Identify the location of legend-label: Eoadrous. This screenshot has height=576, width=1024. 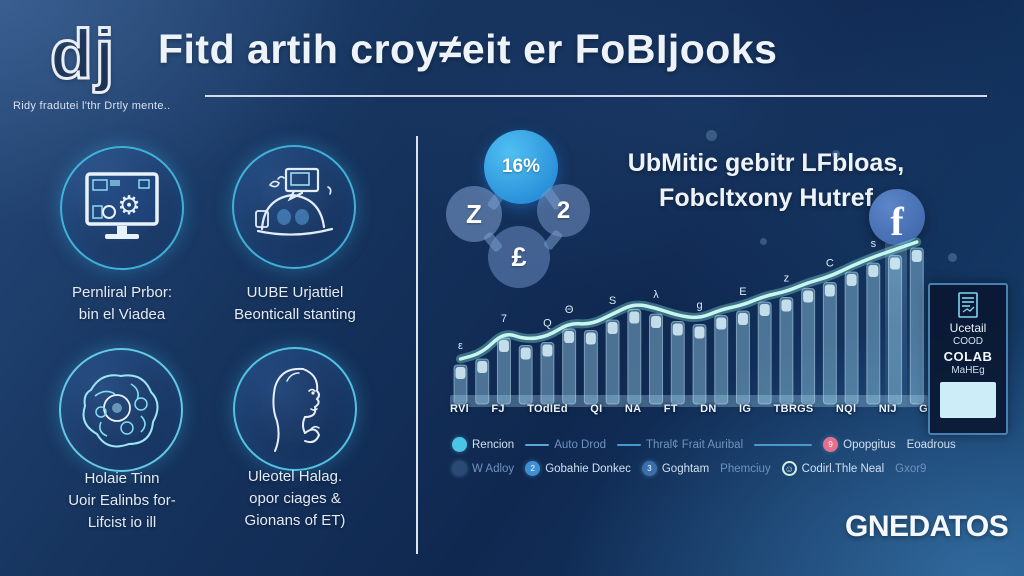
(931, 444).